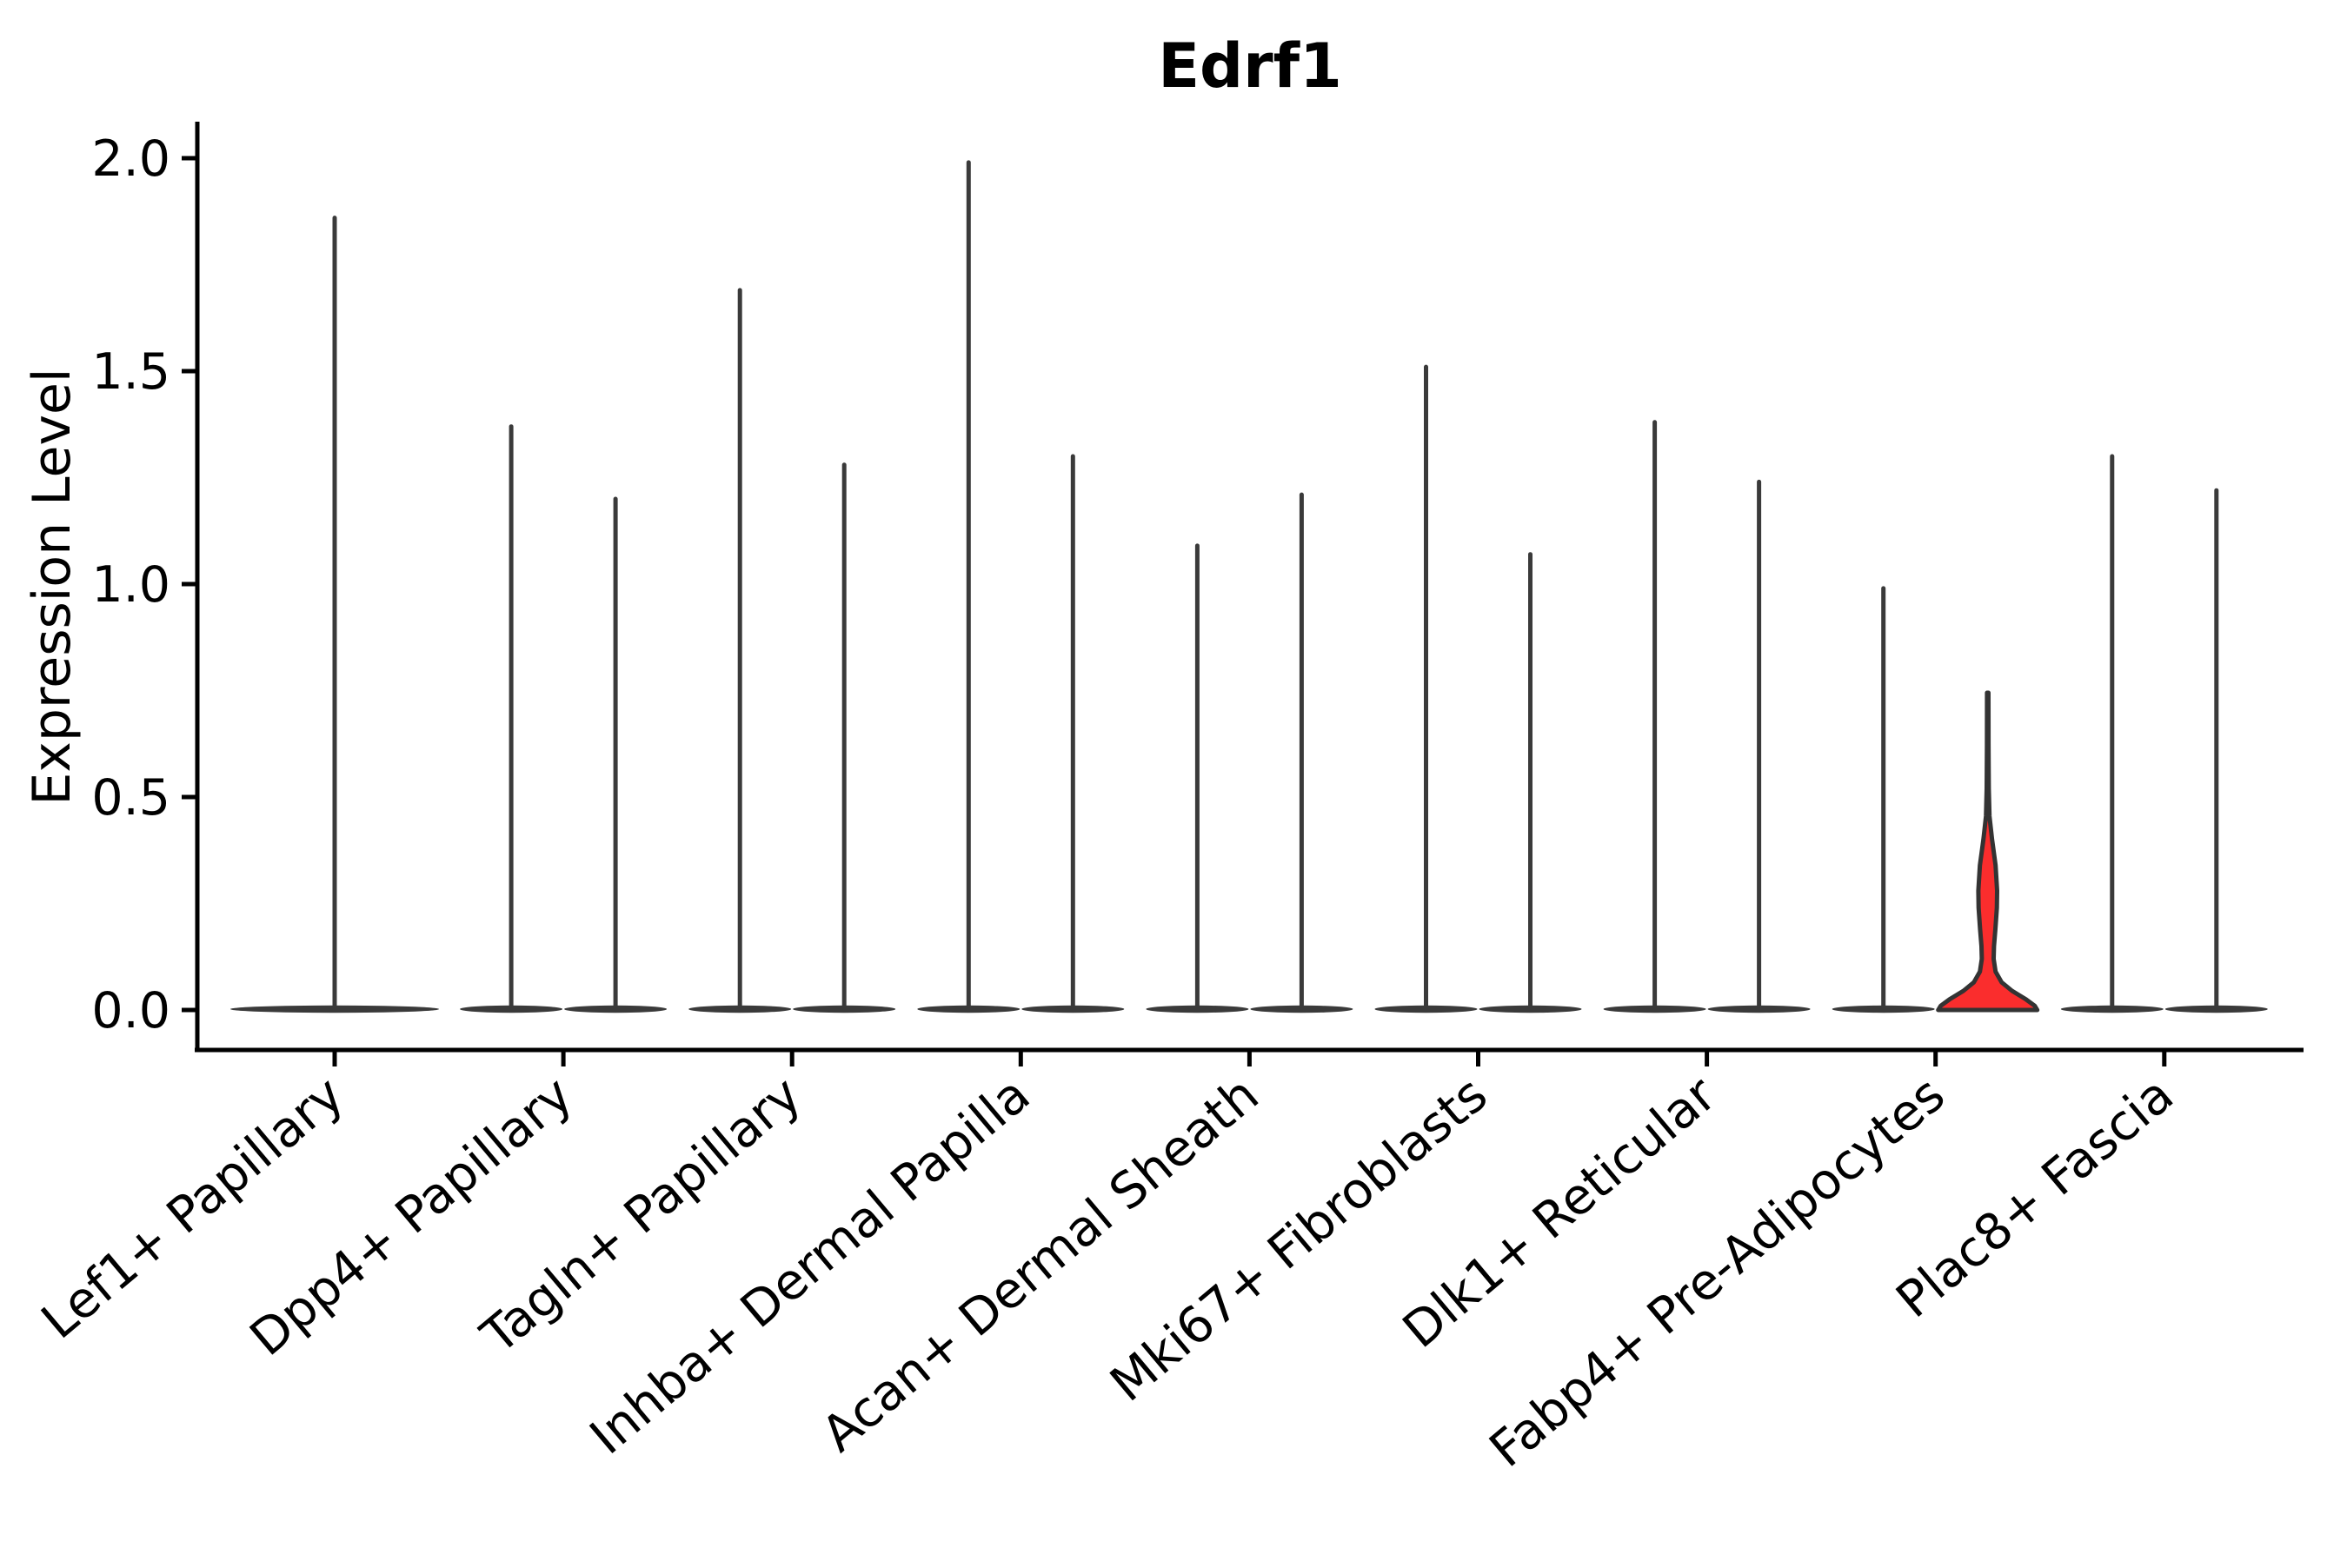 This screenshot has width=2347, height=1568. Describe the element at coordinates (130, 159) in the screenshot. I see `y-tick-label: 2.0` at that location.